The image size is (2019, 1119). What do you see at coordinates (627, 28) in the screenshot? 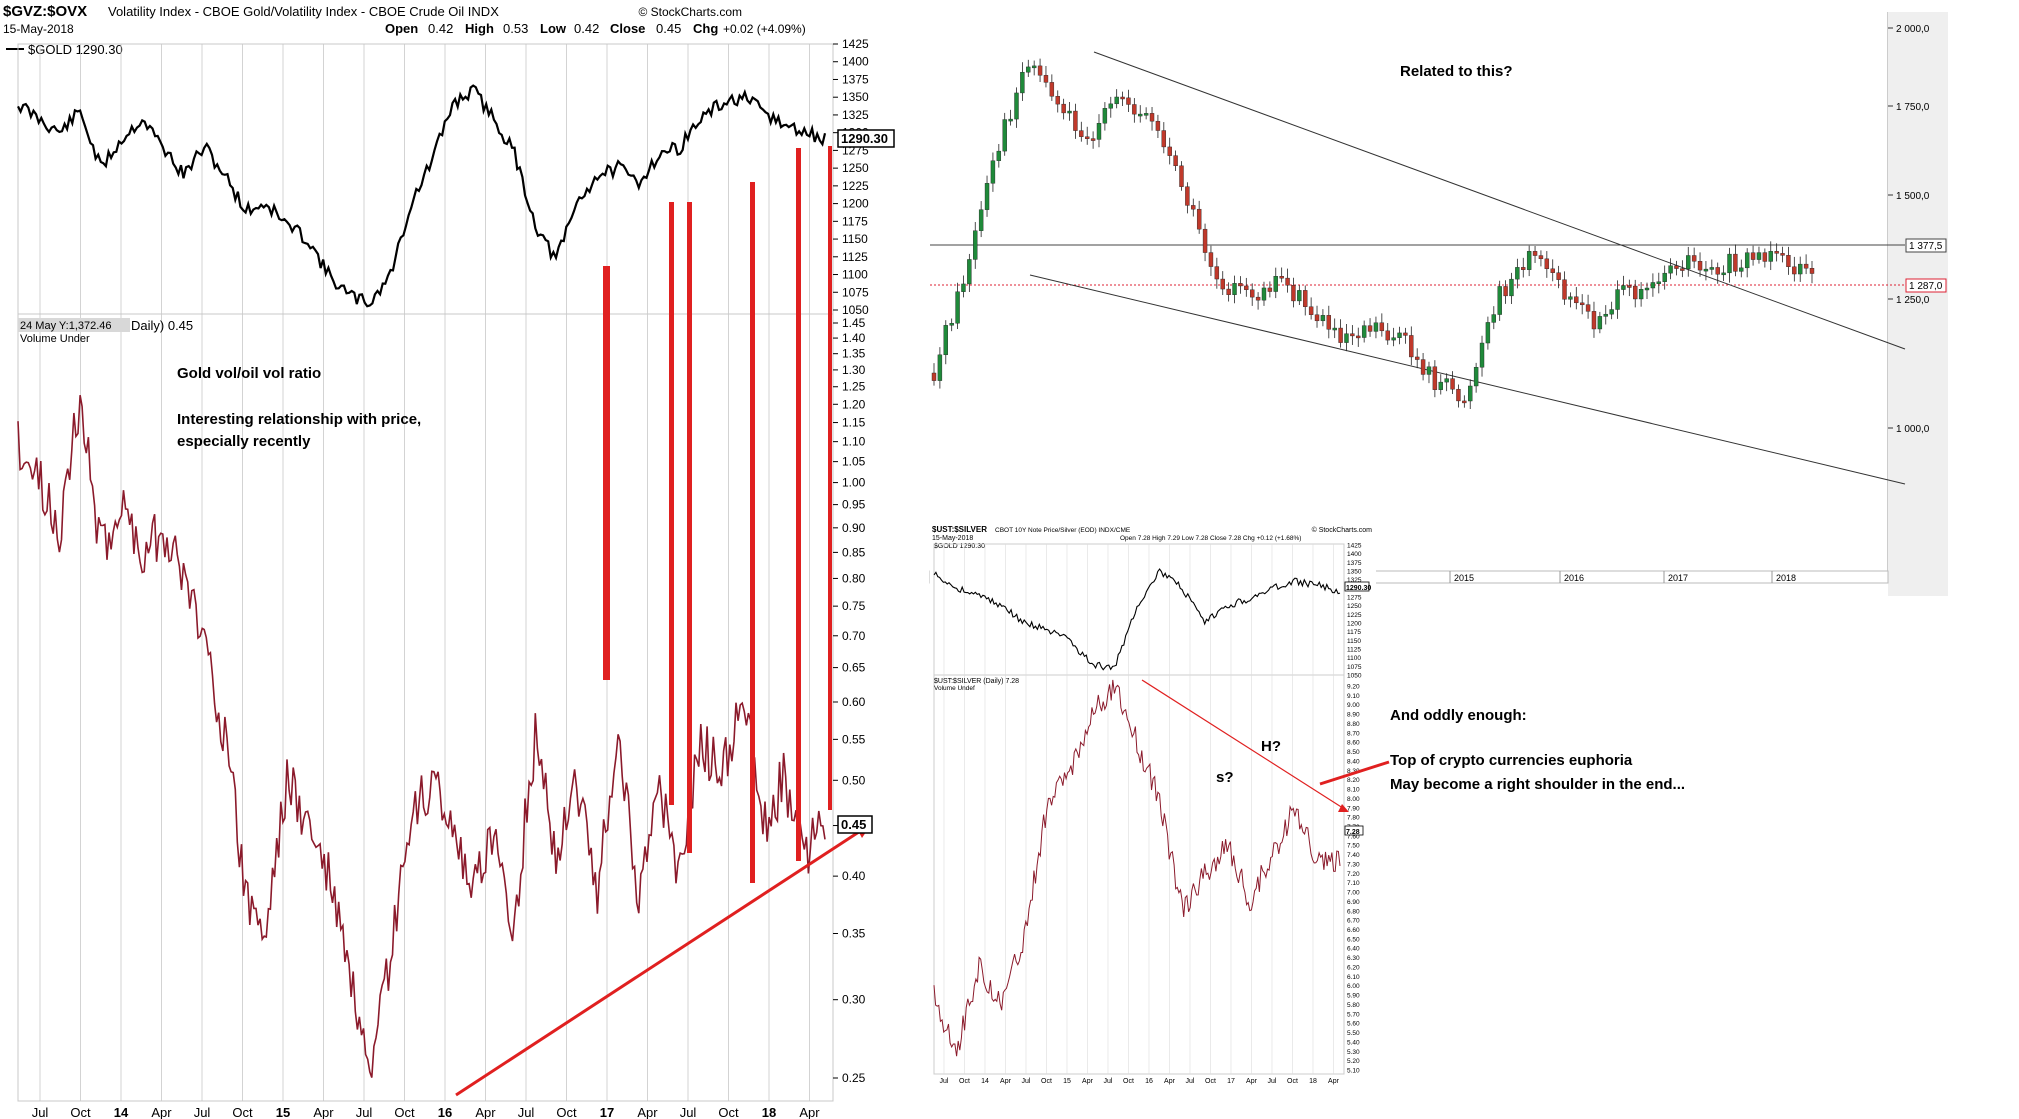
I see `ohlc-close-label: Close` at bounding box center [627, 28].